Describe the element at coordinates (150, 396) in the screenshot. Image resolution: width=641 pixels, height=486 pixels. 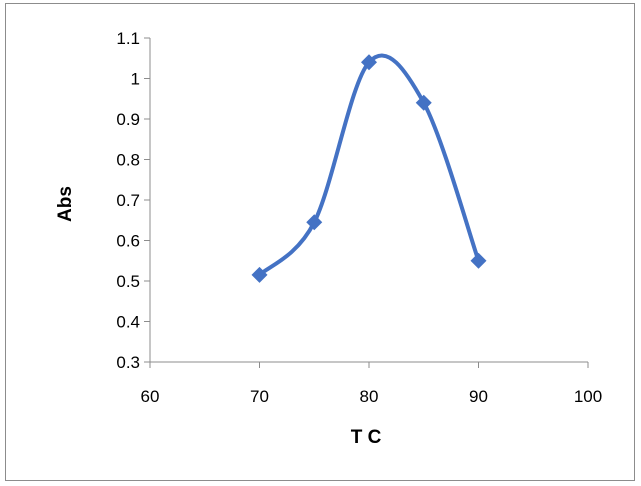
I see `x-tick-label: 60` at that location.